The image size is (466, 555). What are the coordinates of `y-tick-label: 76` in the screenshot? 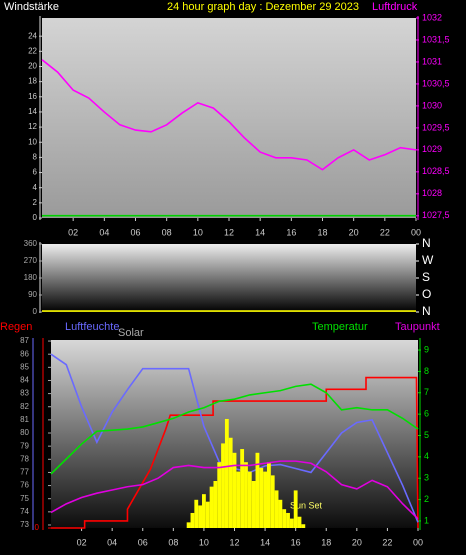 It's located at (24, 485).